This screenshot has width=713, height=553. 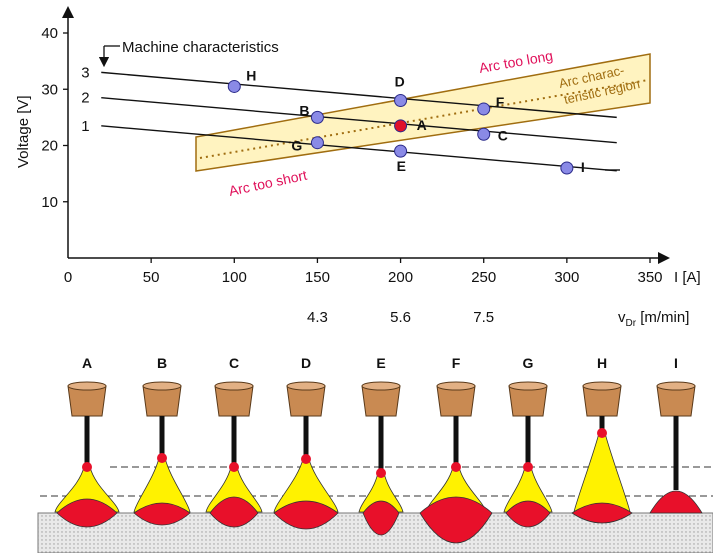 I want to click on x-tick-label: 50, so click(x=151, y=277).